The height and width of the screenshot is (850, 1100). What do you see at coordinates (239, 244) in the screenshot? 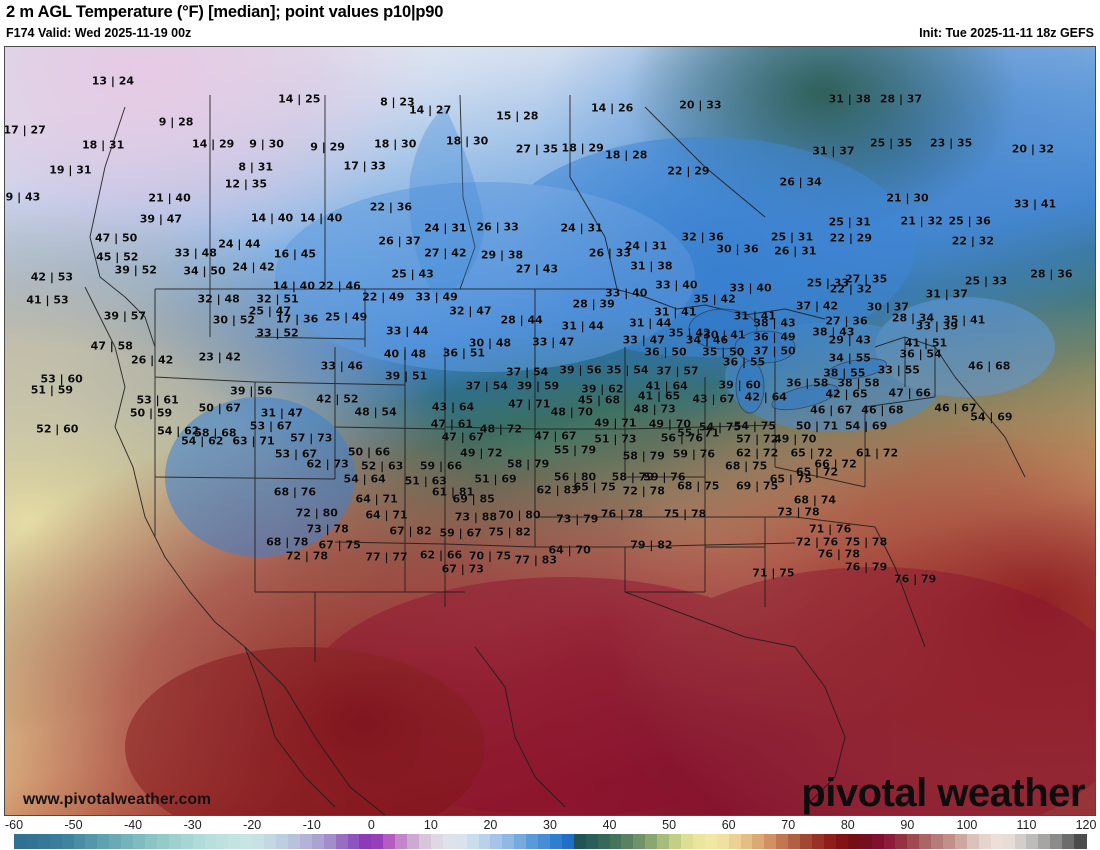
I see `point-value-label: 24 | 44` at bounding box center [239, 244].